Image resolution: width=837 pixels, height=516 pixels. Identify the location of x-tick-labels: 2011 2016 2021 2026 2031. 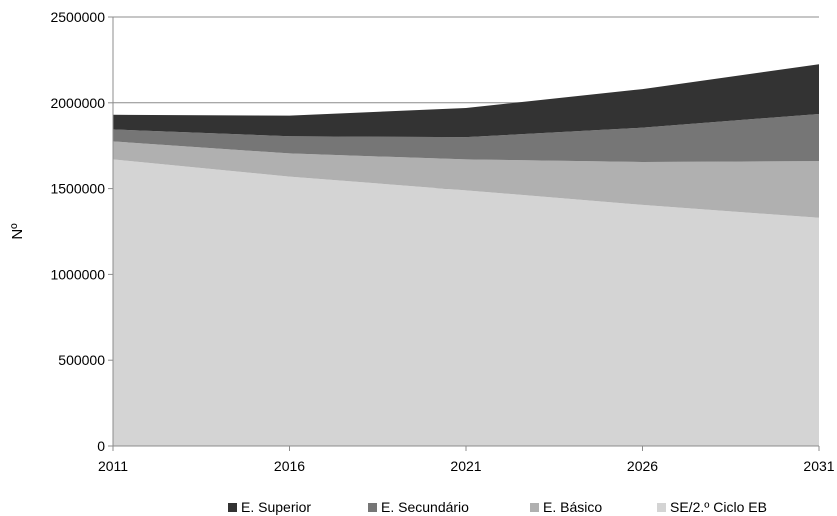
(466, 466).